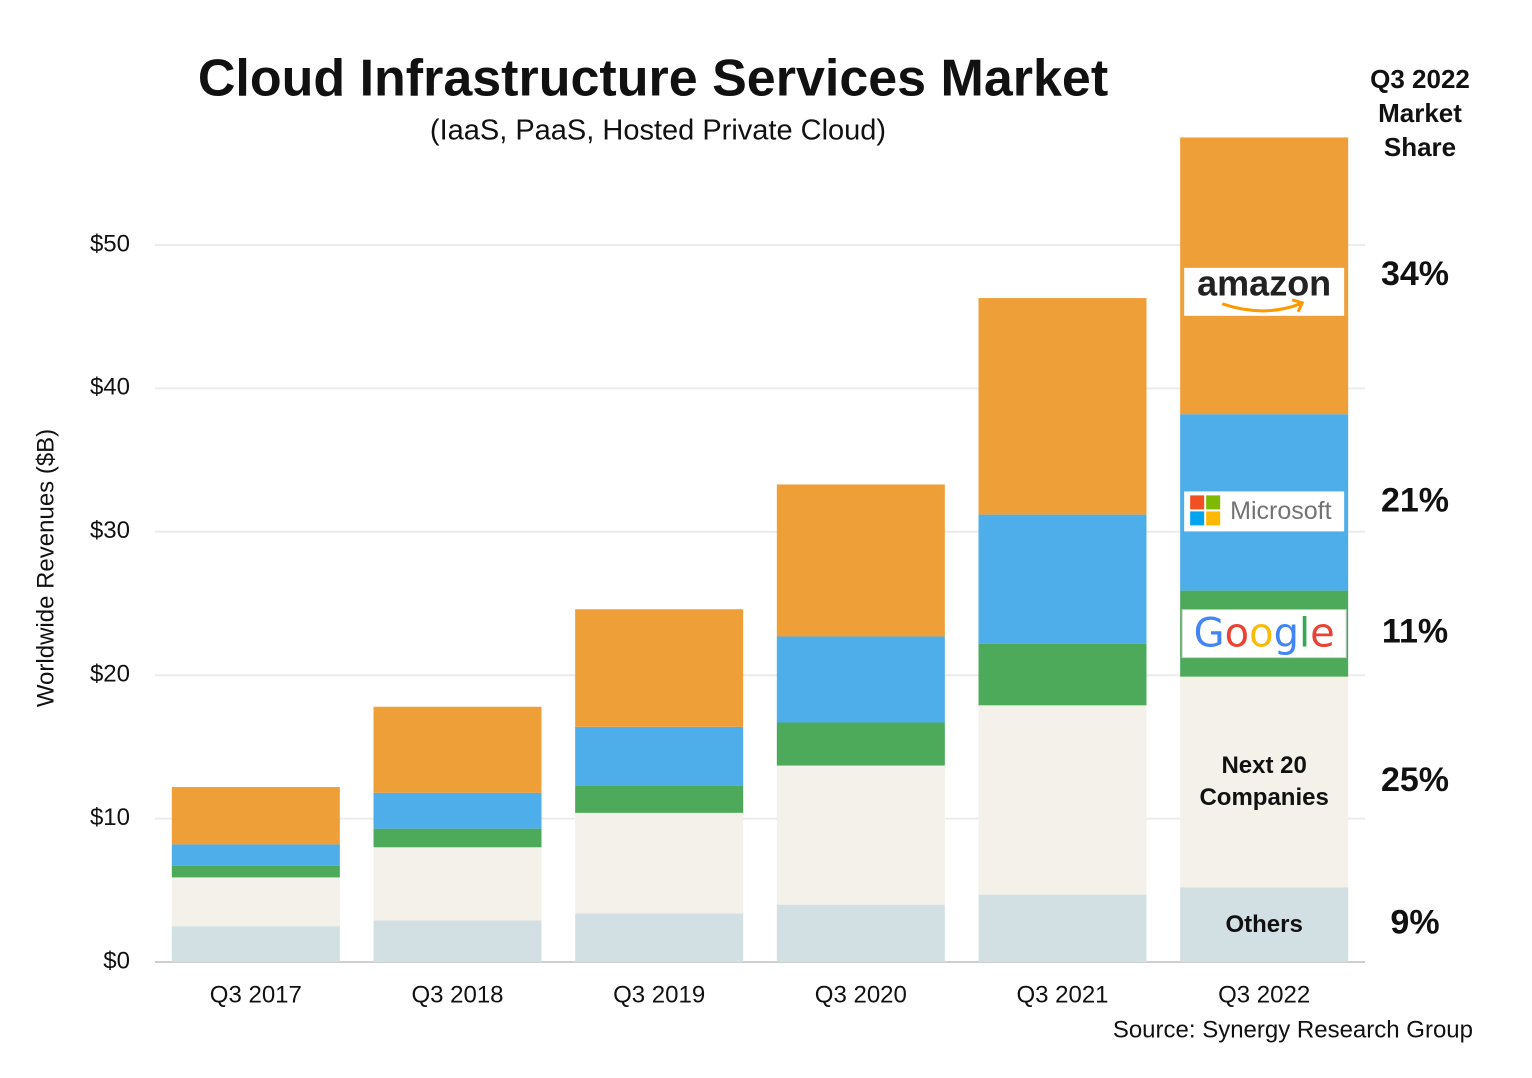 This screenshot has width=1532, height=1078. Describe the element at coordinates (658, 131) in the screenshot. I see `chart-subtitle: (IaaS, PaaS, Hosted Private Cloud)` at that location.